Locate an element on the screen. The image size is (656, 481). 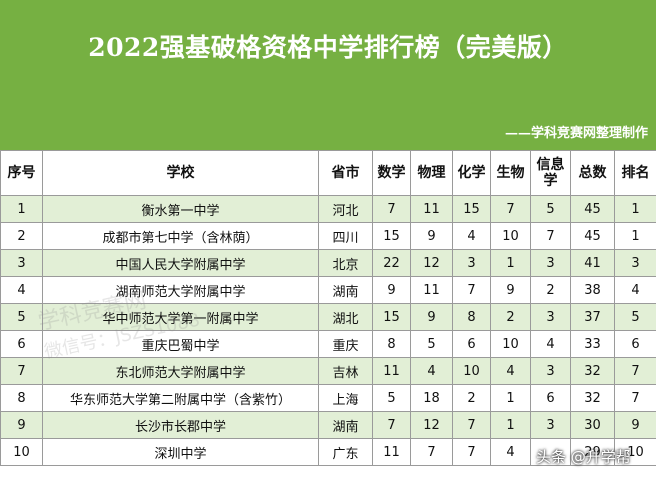
cell-chemistry: 10 is located at coordinates (471, 371).